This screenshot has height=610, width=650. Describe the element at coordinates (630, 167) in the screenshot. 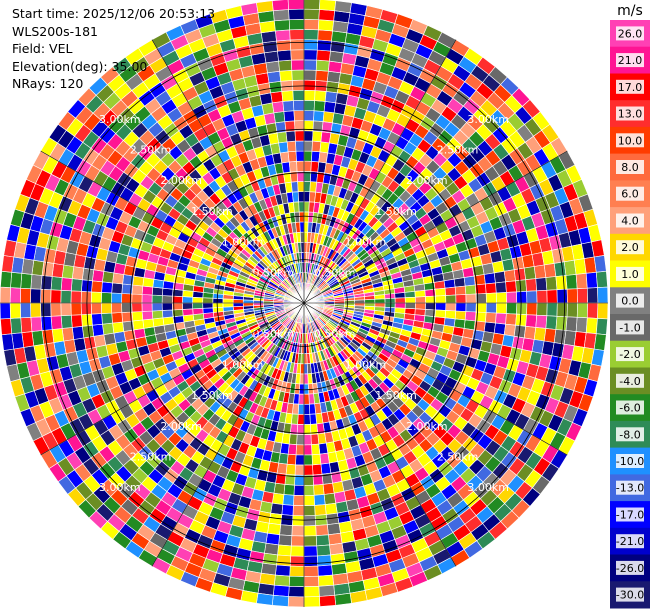

I see `colorbar-tick-label: 8.0` at that location.